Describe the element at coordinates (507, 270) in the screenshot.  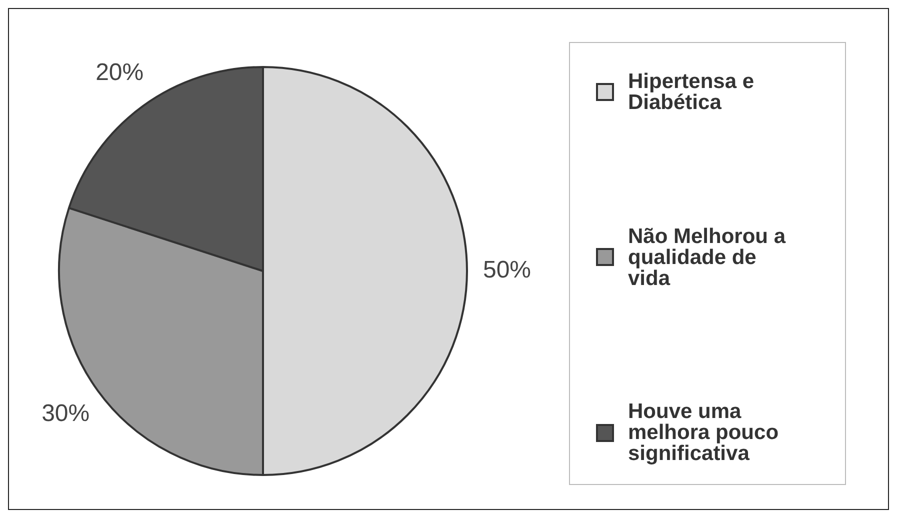
I see `data-label: 50%` at that location.